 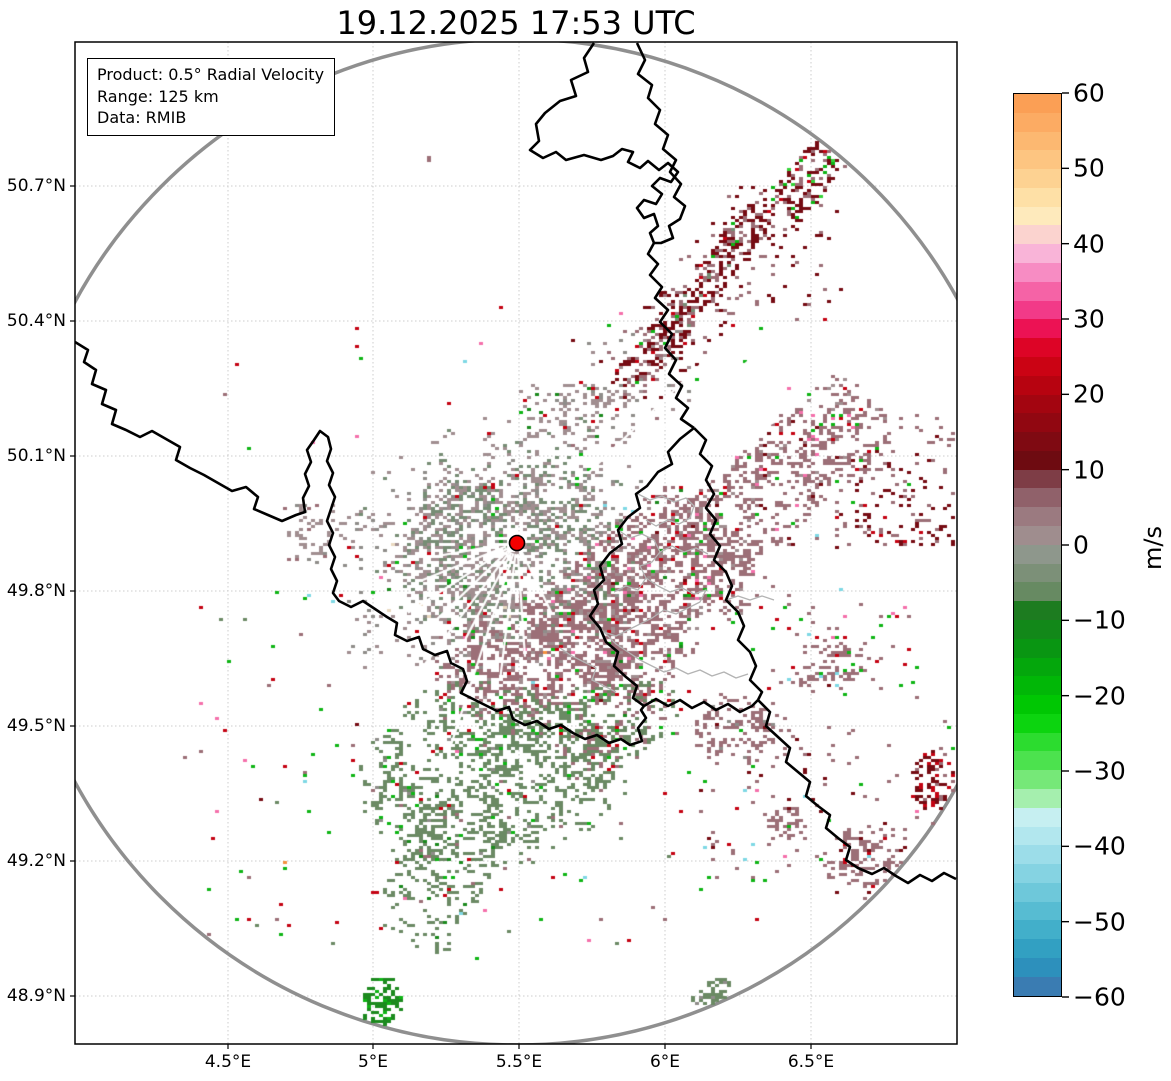 What do you see at coordinates (36, 321) in the screenshot?
I see `y-axis-tick-label: 50.4°N` at bounding box center [36, 321].